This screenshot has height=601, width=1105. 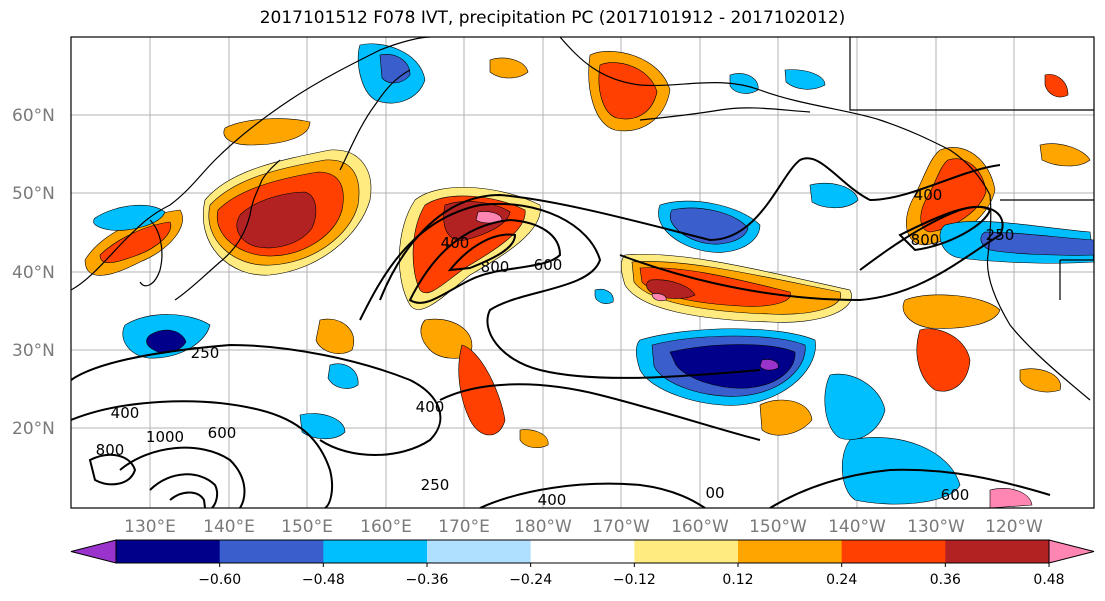 What do you see at coordinates (151, 253) in the screenshot?
I see `korea-coastline` at bounding box center [151, 253].